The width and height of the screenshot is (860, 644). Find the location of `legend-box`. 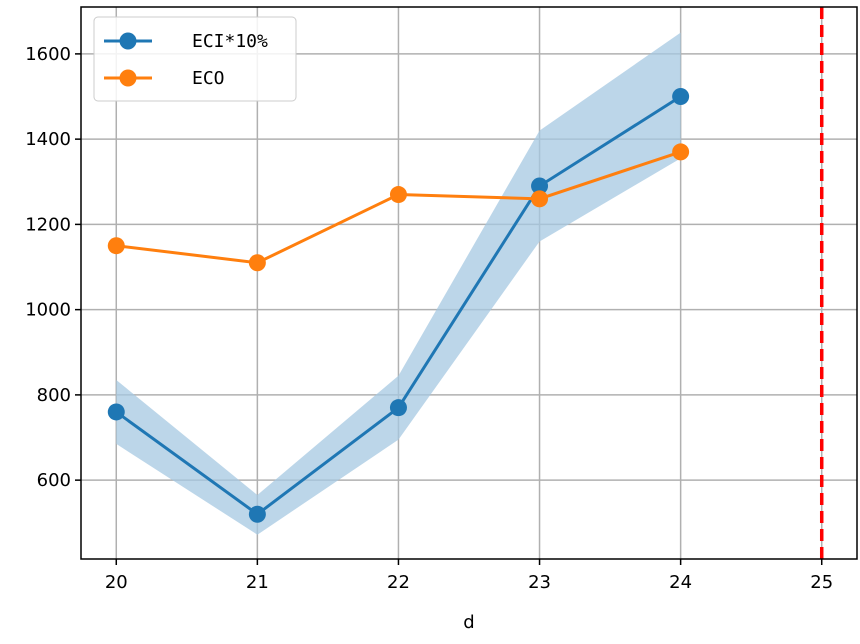

legend-box is located at coordinates (195, 59).